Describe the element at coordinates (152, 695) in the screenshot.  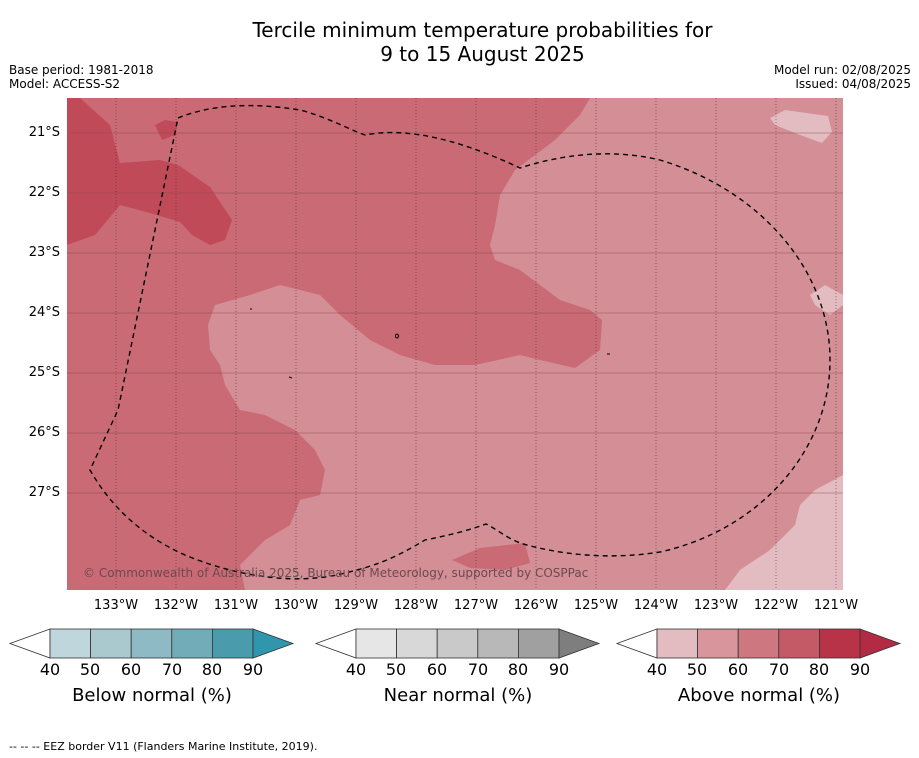
I see `colorbar-title-below: Below normal (%)` at that location.